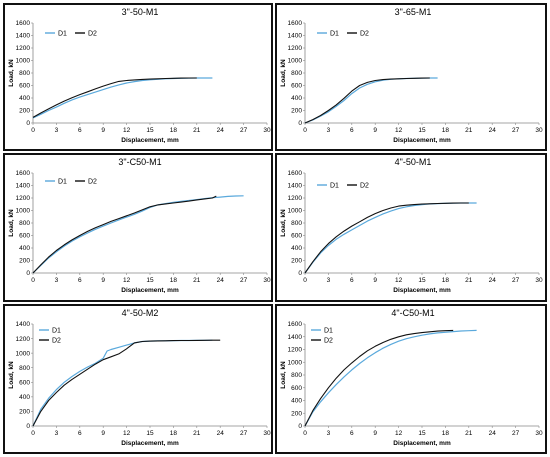 The height and width of the screenshot is (457, 550). I want to click on chart-title: 4"-50-M1, so click(413, 162).